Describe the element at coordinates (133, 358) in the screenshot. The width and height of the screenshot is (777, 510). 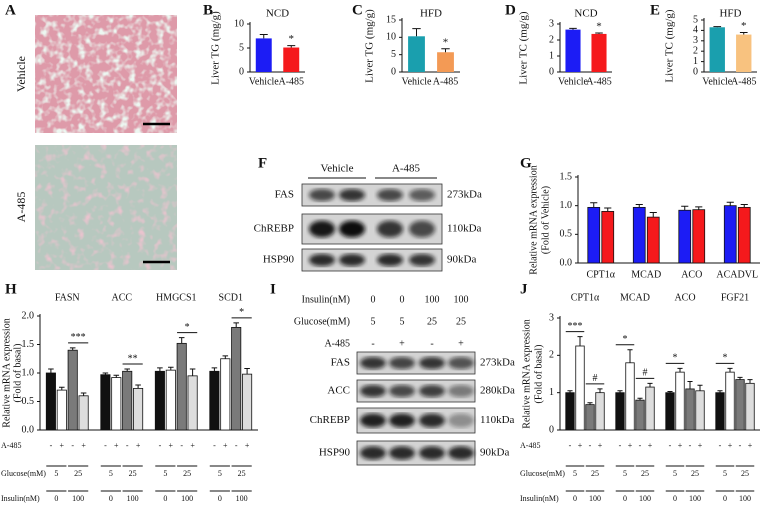
I see `significance: **` at that location.